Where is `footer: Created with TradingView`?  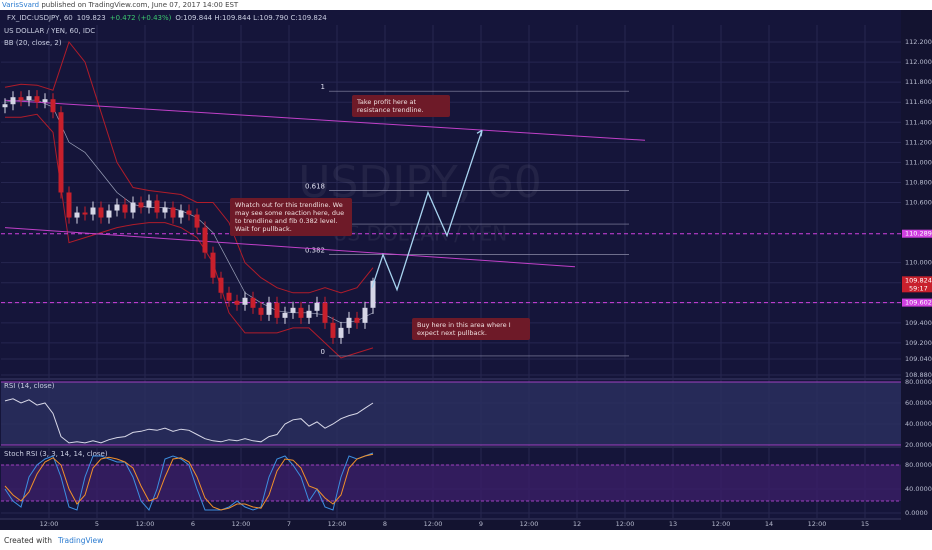
footer: Created with TradingView is located at coordinates (53, 540).